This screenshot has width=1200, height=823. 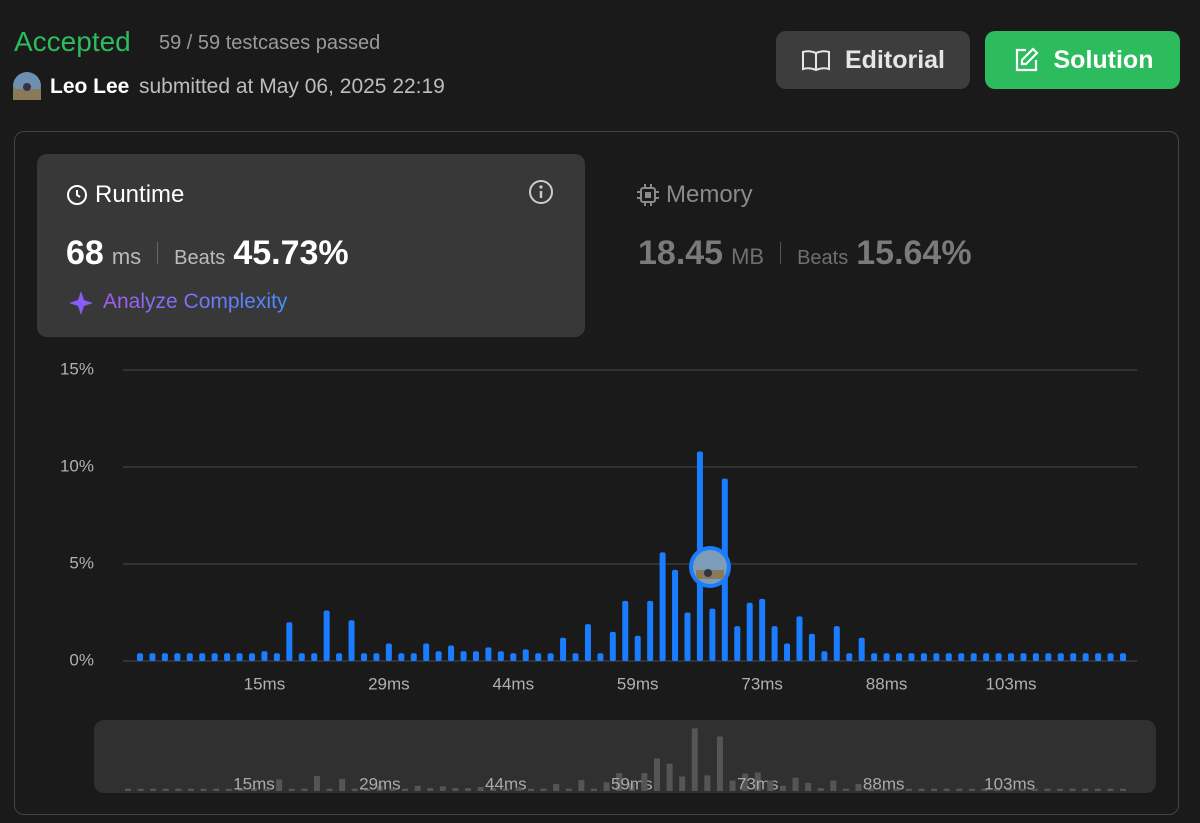 I want to click on runtime-panel, so click(x=311, y=245).